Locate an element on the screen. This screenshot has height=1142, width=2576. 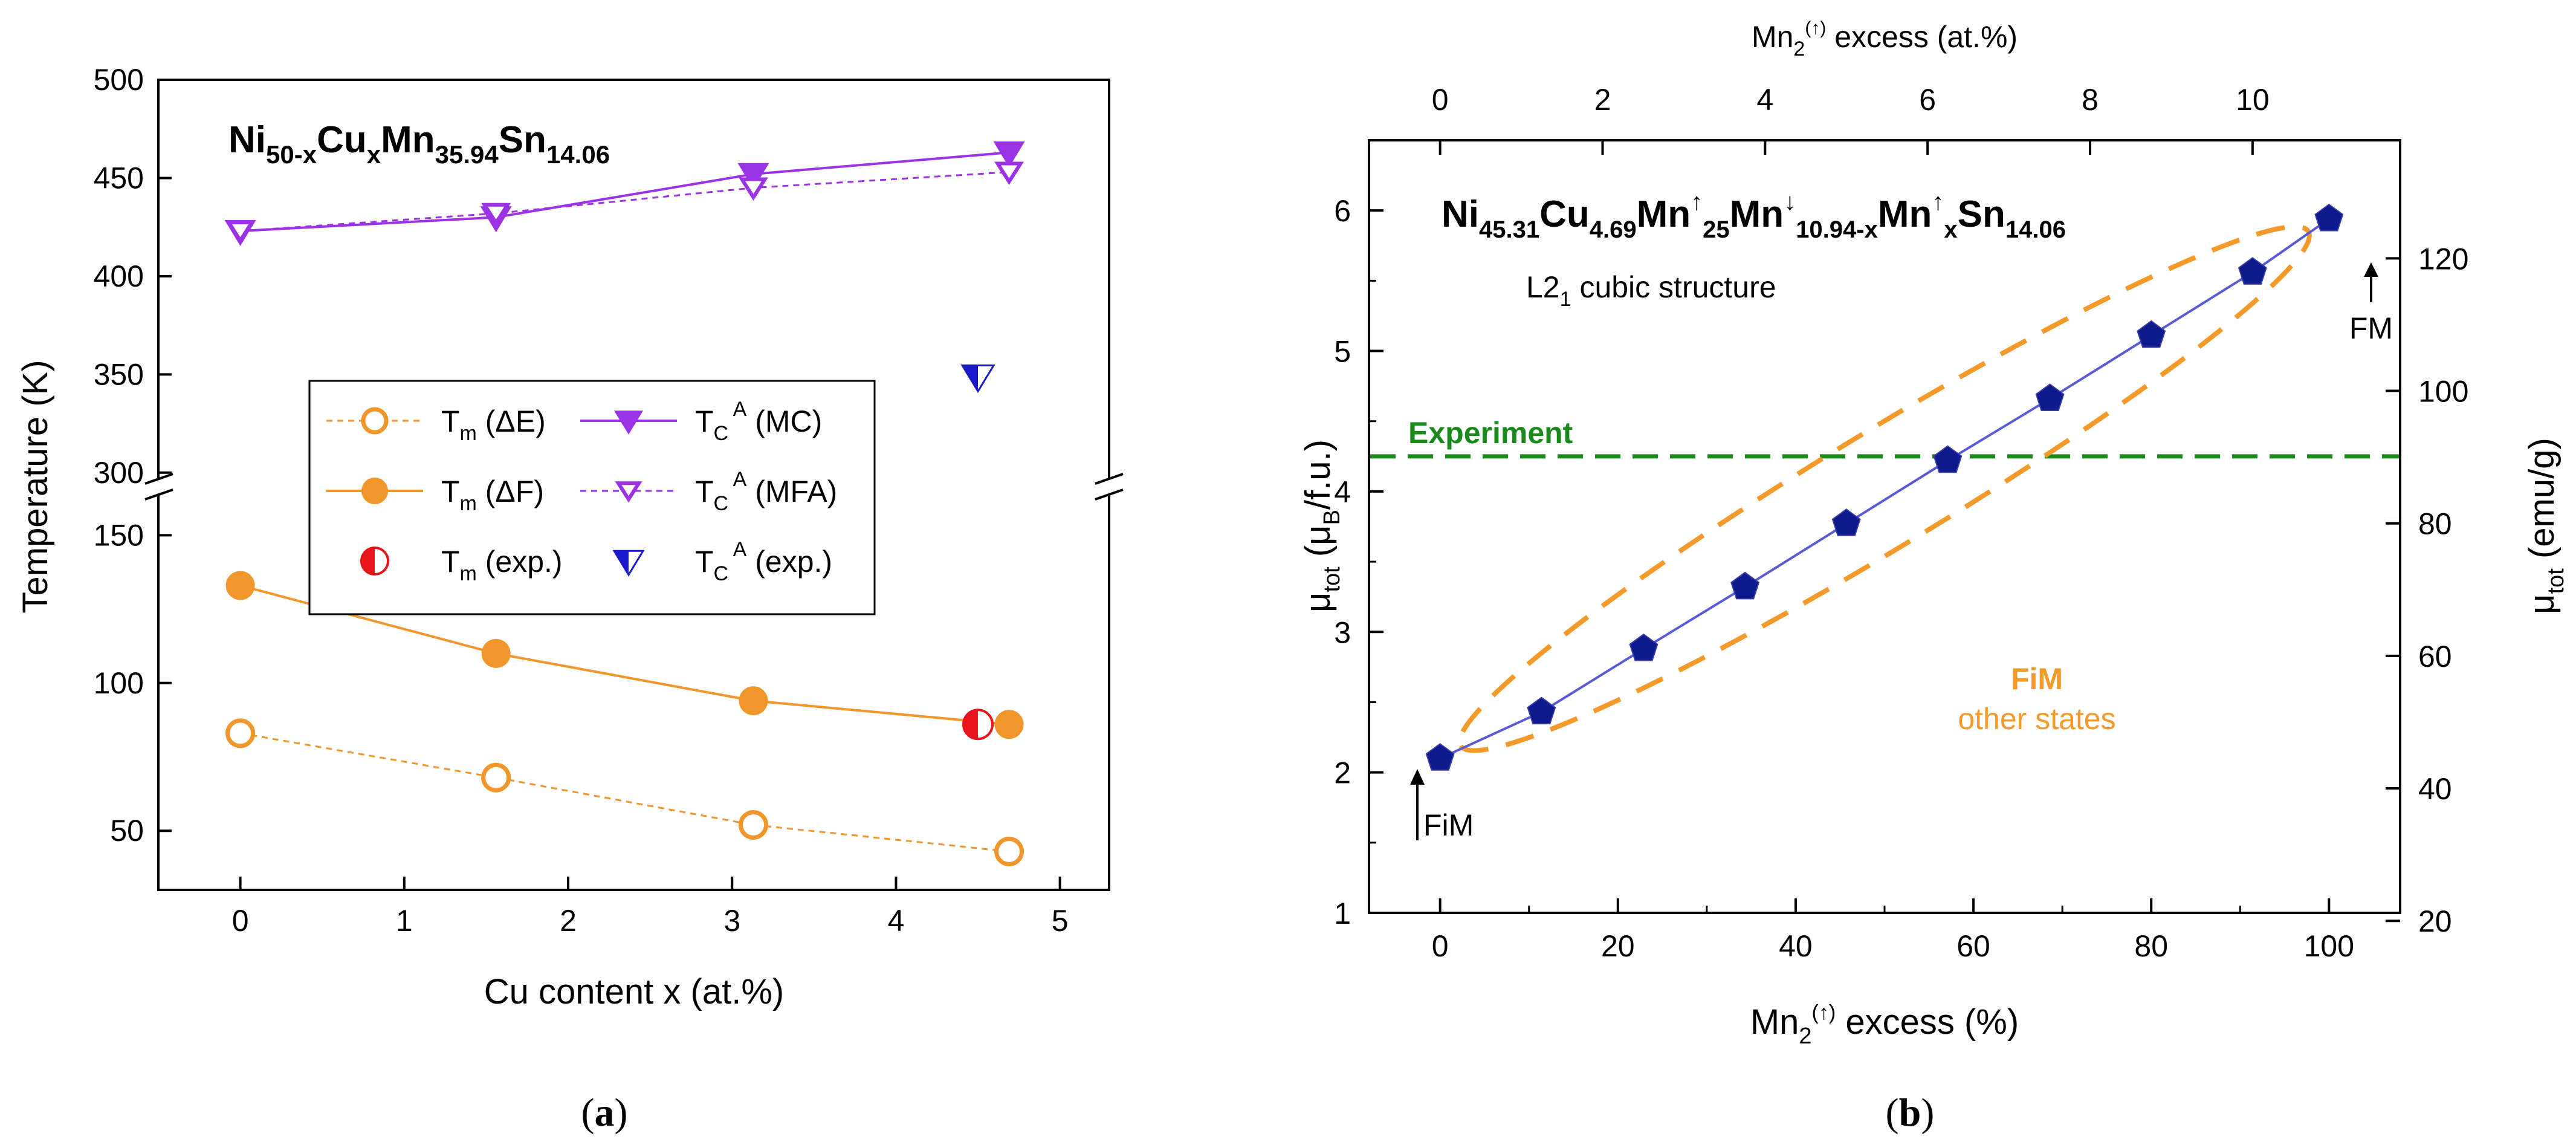
y2-tick-label: 60 is located at coordinates (2435, 656).